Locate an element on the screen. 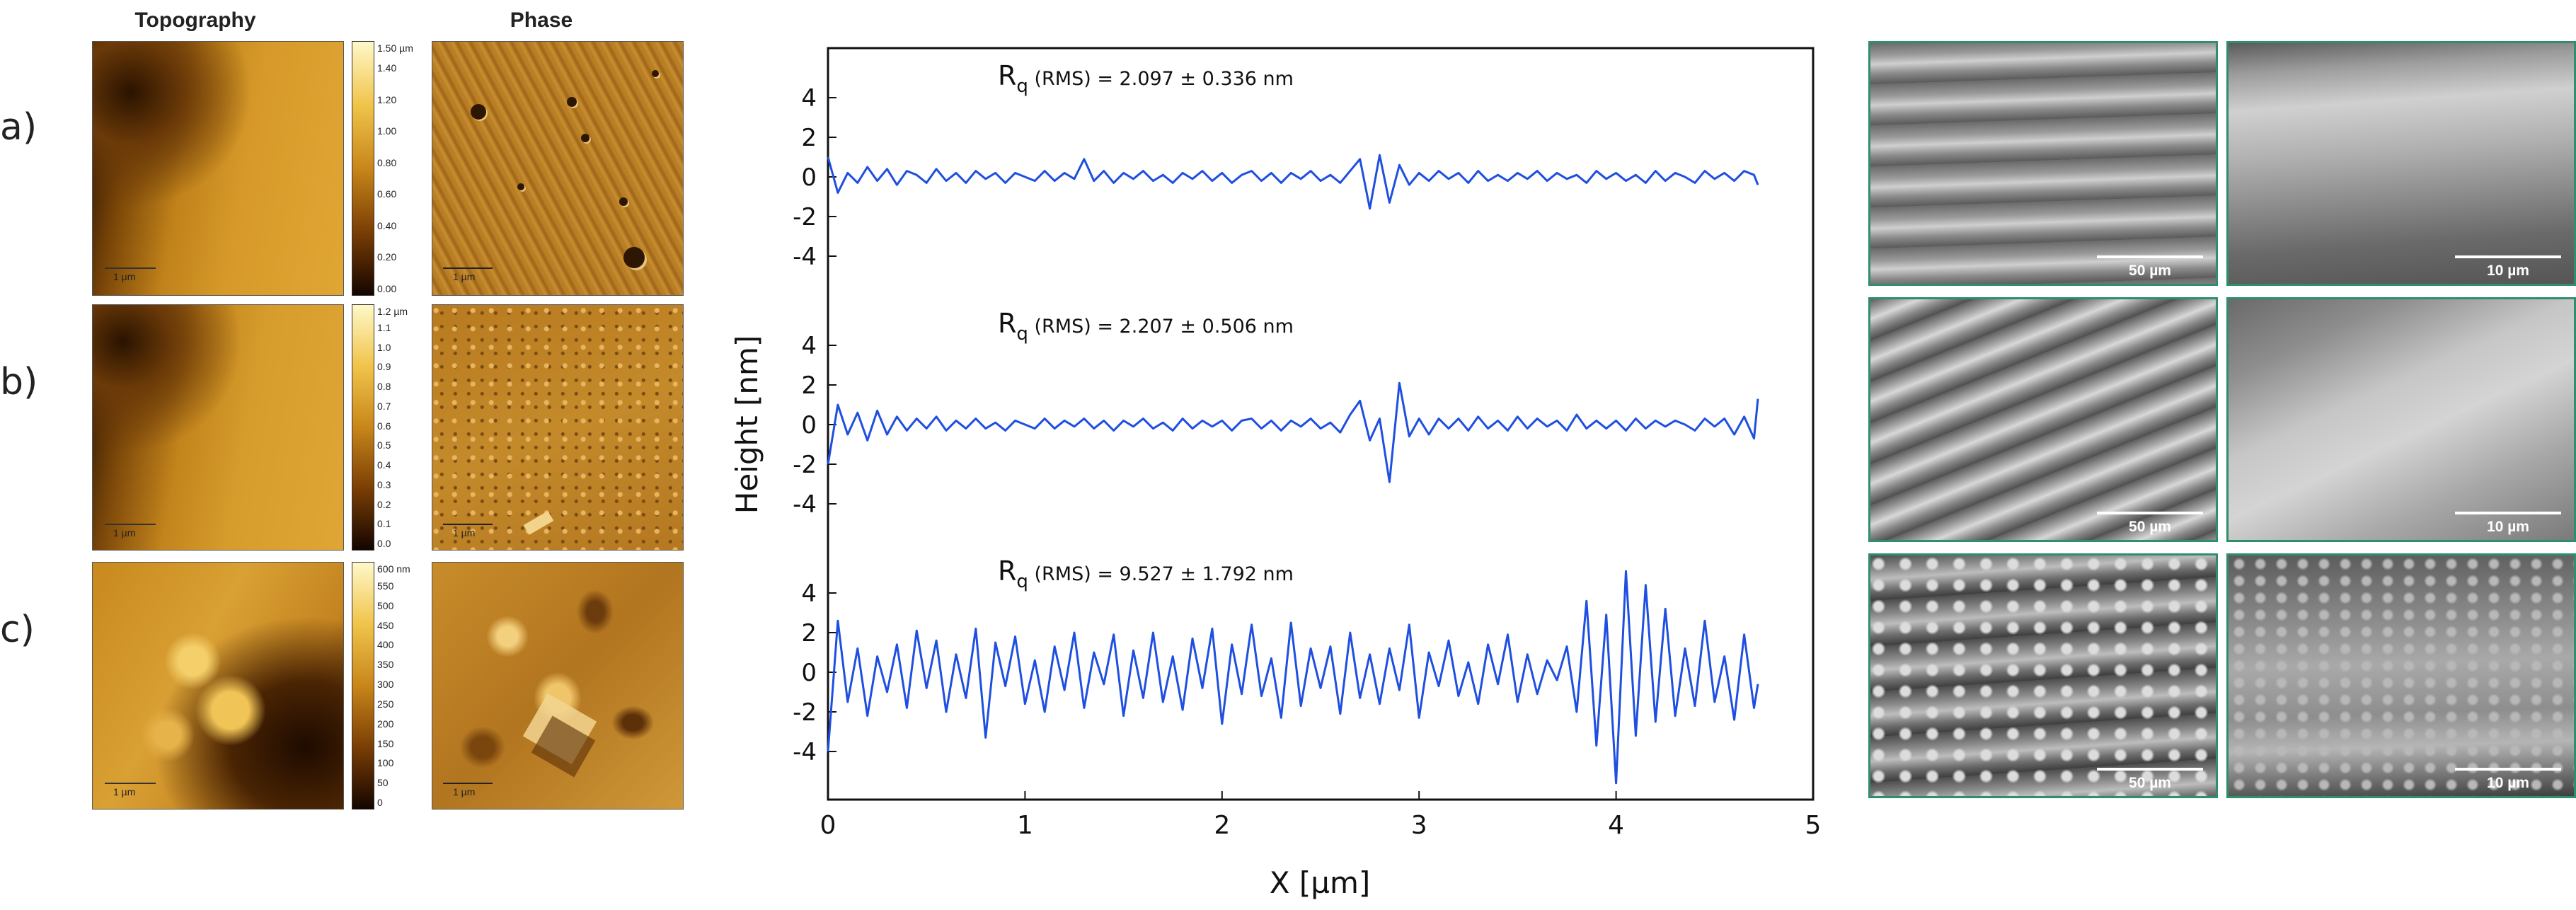 This screenshot has width=2576, height=910. colorbar-ticks-a: 1.40 1.20 1.00 0.80 0.60 0.40 0.20 0.00 is located at coordinates (406, 178).